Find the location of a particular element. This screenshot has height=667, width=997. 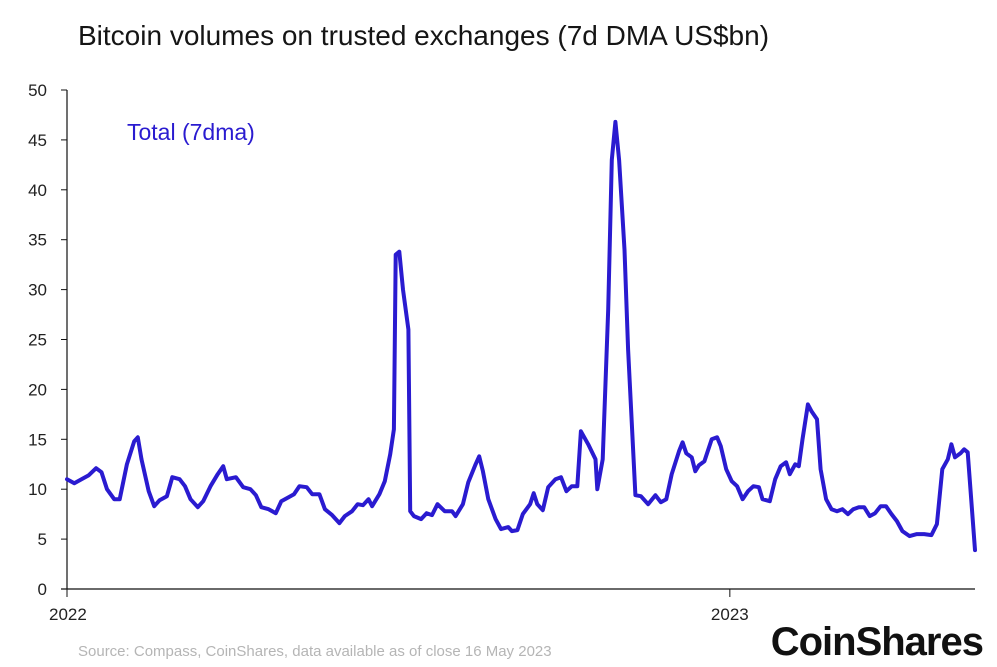

y-tick-label: 5 is located at coordinates (42, 539).